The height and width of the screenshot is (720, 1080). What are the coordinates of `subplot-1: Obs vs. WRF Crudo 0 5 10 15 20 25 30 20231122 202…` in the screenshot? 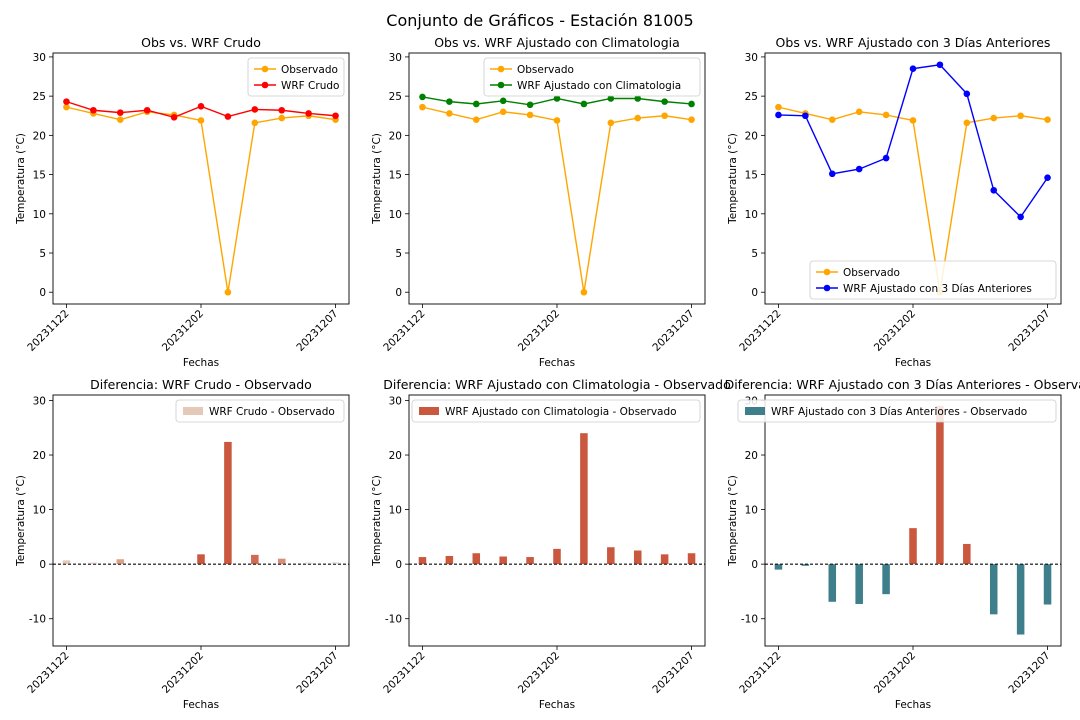 It's located at (182, 202).